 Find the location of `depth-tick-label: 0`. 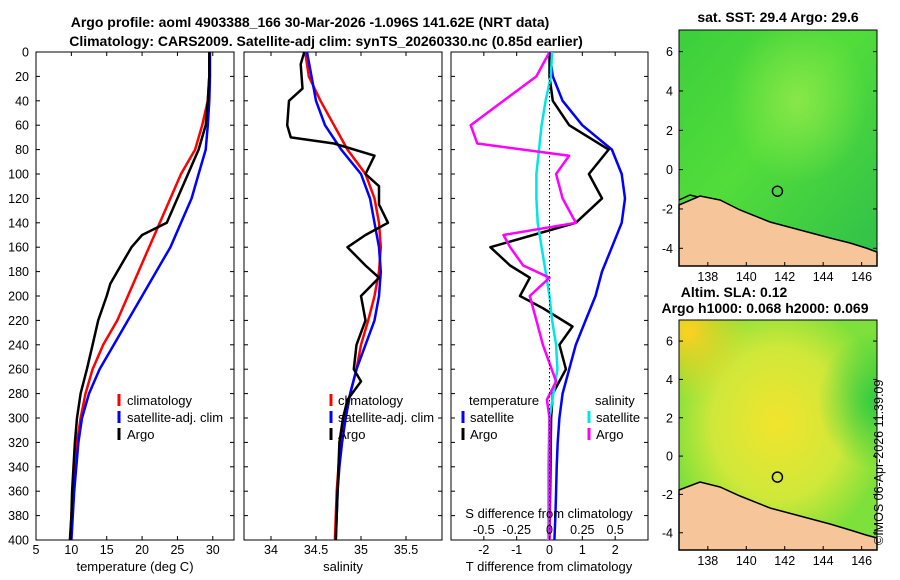

depth-tick-label: 0 is located at coordinates (25, 53).